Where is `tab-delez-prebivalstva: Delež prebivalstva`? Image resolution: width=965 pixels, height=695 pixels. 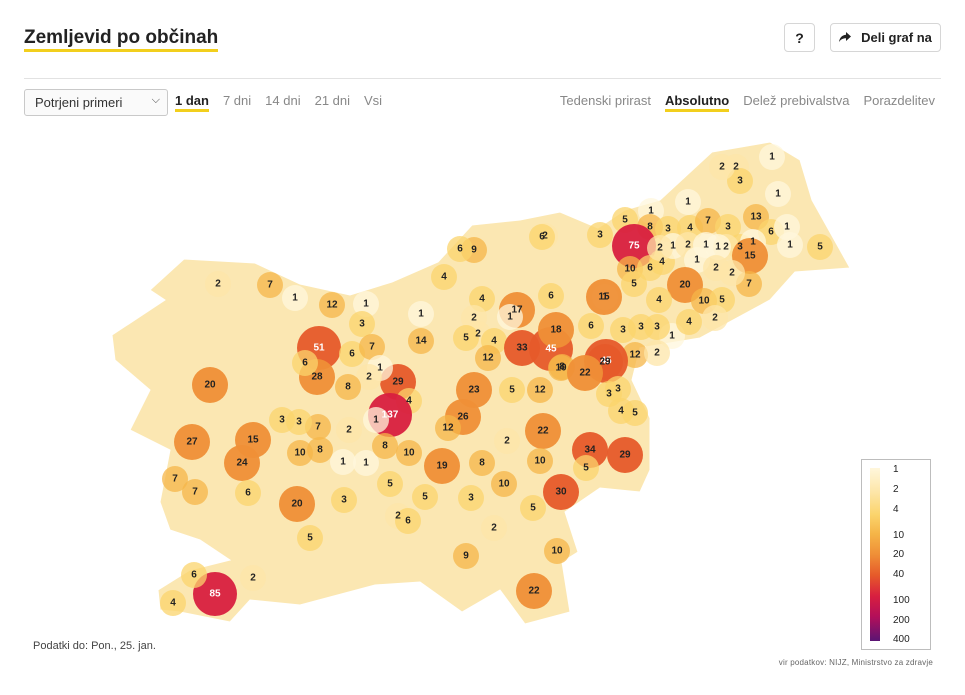 tab-delez-prebivalstva: Delež prebivalstva is located at coordinates (796, 100).